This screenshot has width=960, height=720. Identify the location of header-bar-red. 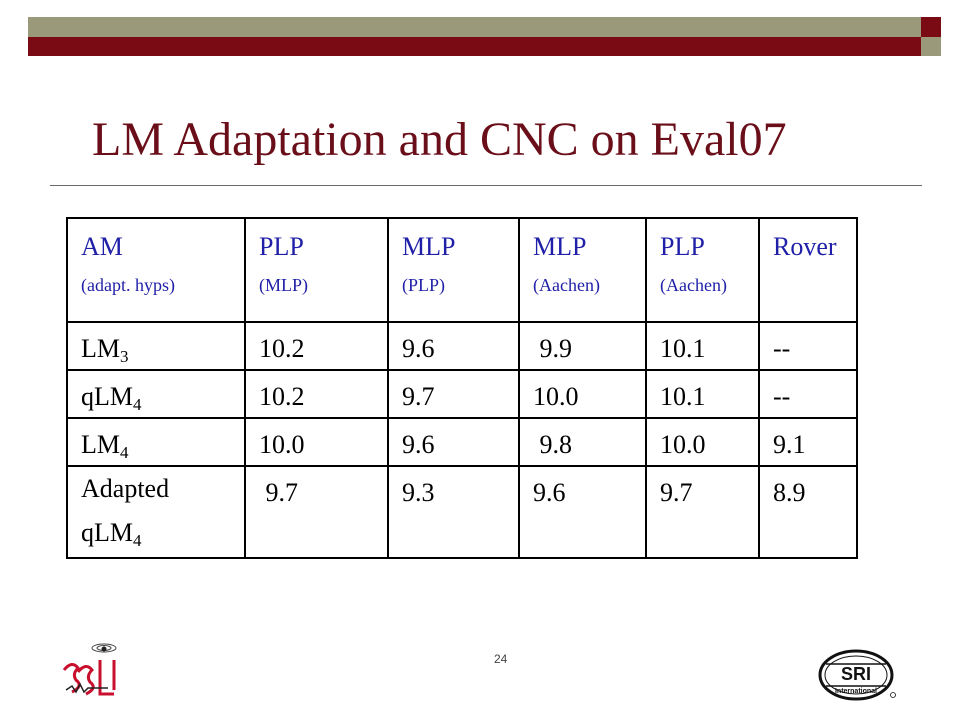
(474, 46).